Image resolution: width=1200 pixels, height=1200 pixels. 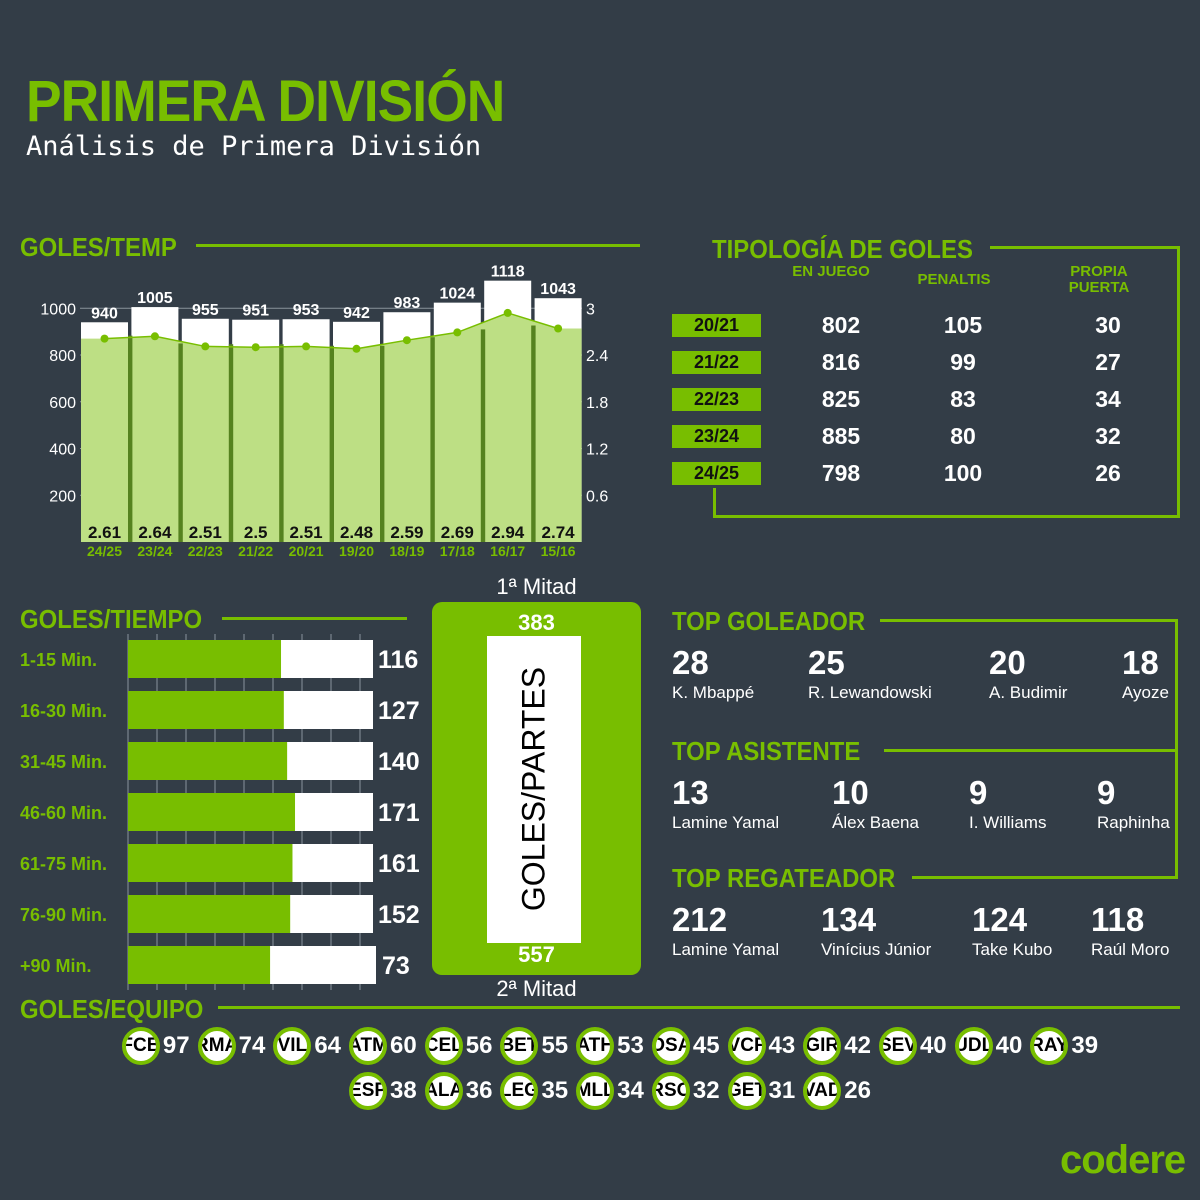 What do you see at coordinates (837, 1046) in the screenshot?
I see `team-item: GIR 42` at bounding box center [837, 1046].